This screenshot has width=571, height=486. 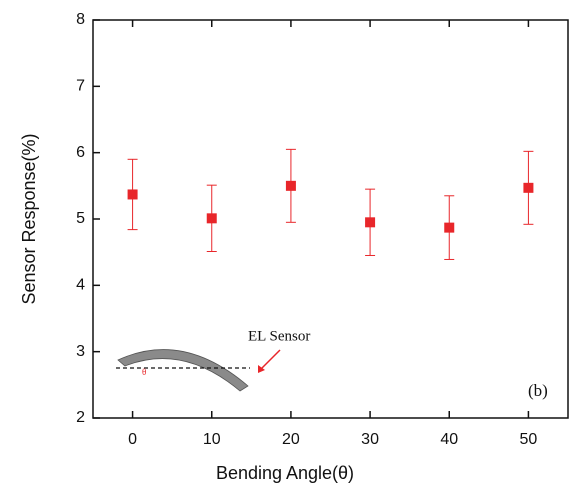 I want to click on inset-arrowhead, so click(x=261, y=369).